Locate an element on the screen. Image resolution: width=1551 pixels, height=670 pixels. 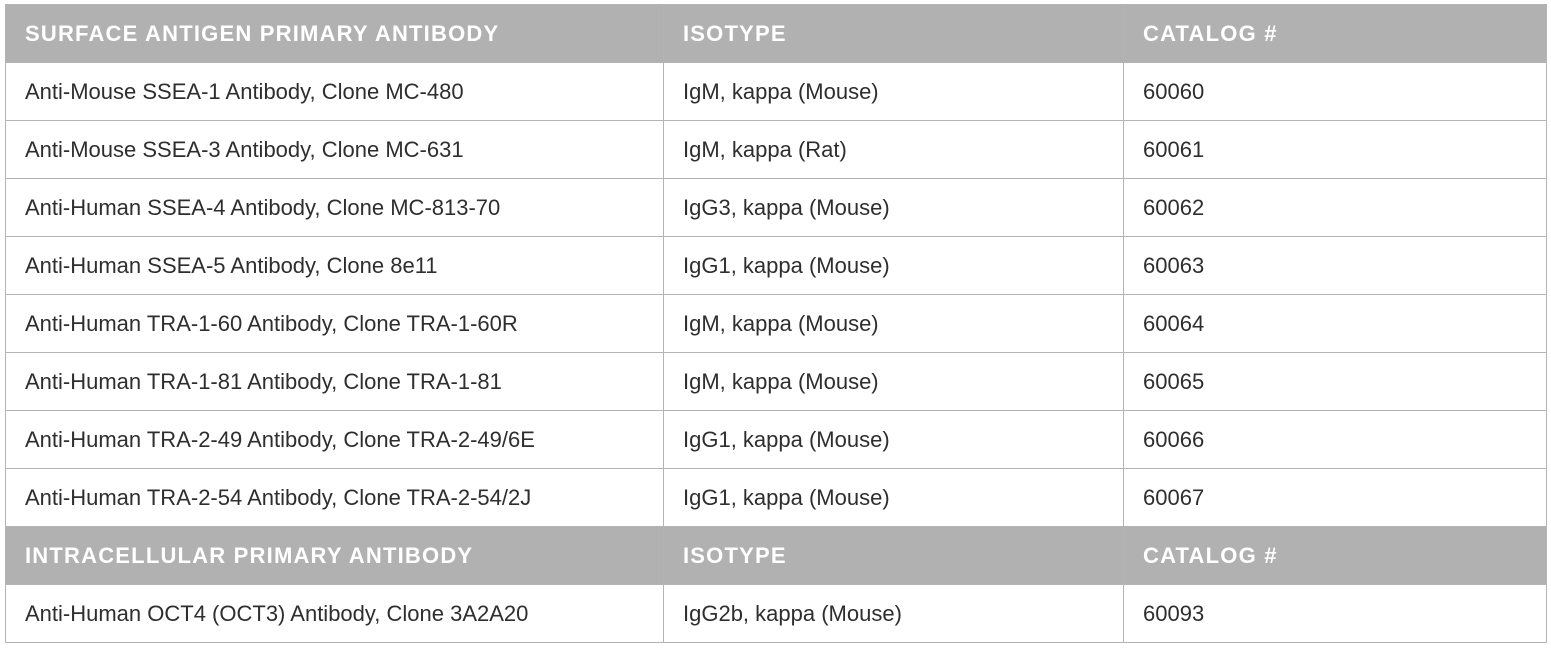
catalog-number-cell: 60065 is located at coordinates (1335, 381).